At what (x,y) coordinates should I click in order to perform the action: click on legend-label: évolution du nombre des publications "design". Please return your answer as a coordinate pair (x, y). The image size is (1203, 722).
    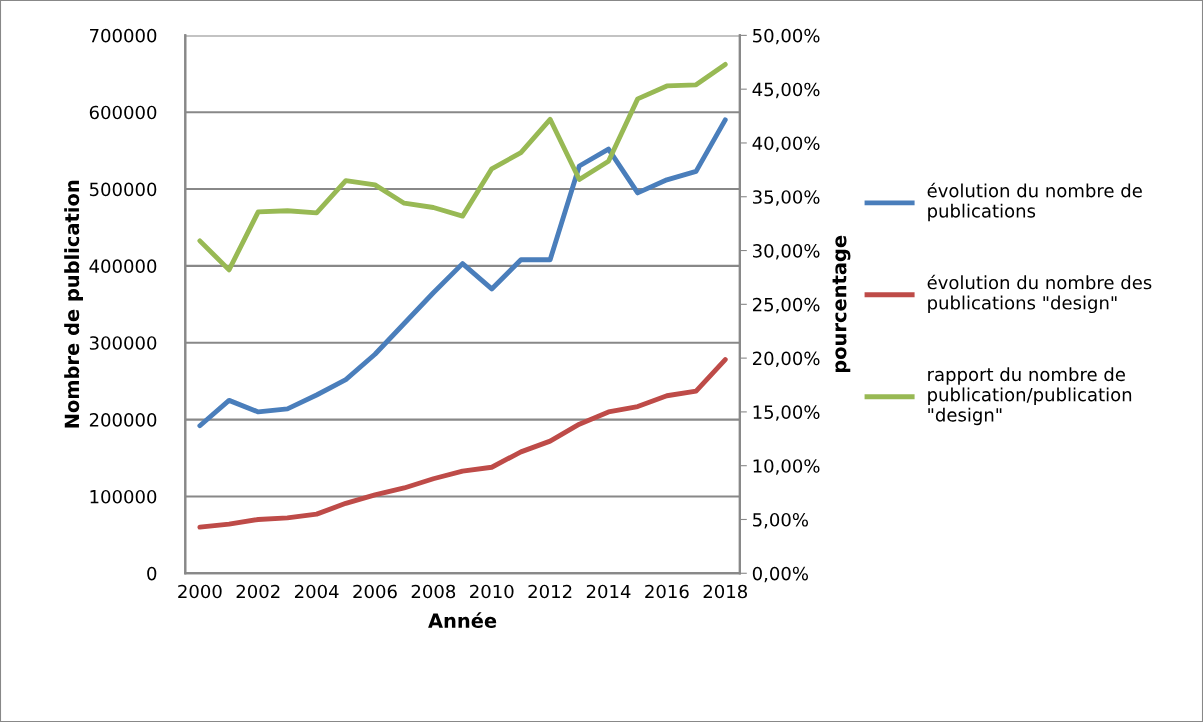
    Looking at the image, I should click on (1039, 294).